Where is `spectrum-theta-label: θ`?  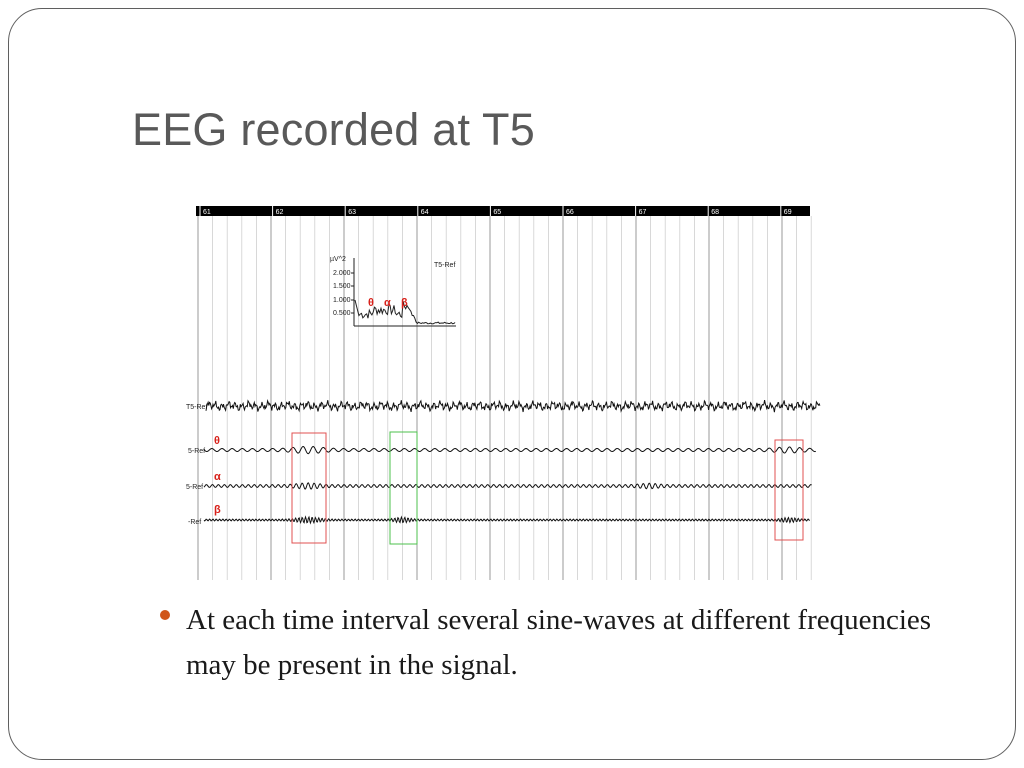
spectrum-theta-label: θ is located at coordinates (371, 303).